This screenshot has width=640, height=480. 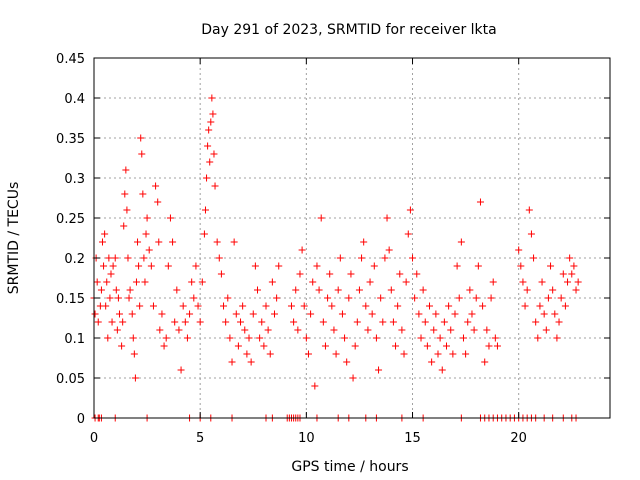 I want to click on y-tick-label: 0.25, so click(x=70, y=219).